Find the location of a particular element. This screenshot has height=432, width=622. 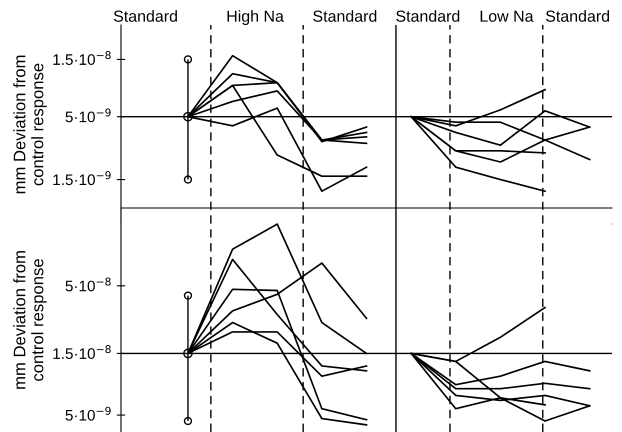

annotation: High Na is located at coordinates (256, 17).